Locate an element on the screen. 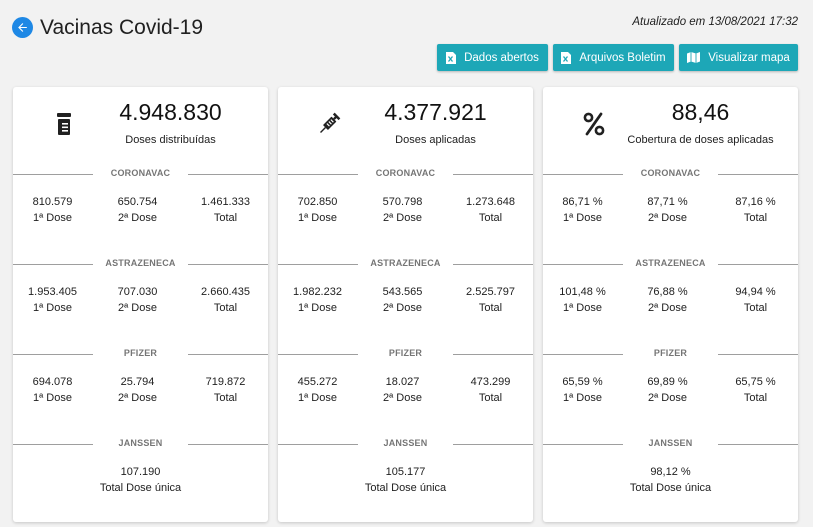  vial-icon is located at coordinates (64, 124).